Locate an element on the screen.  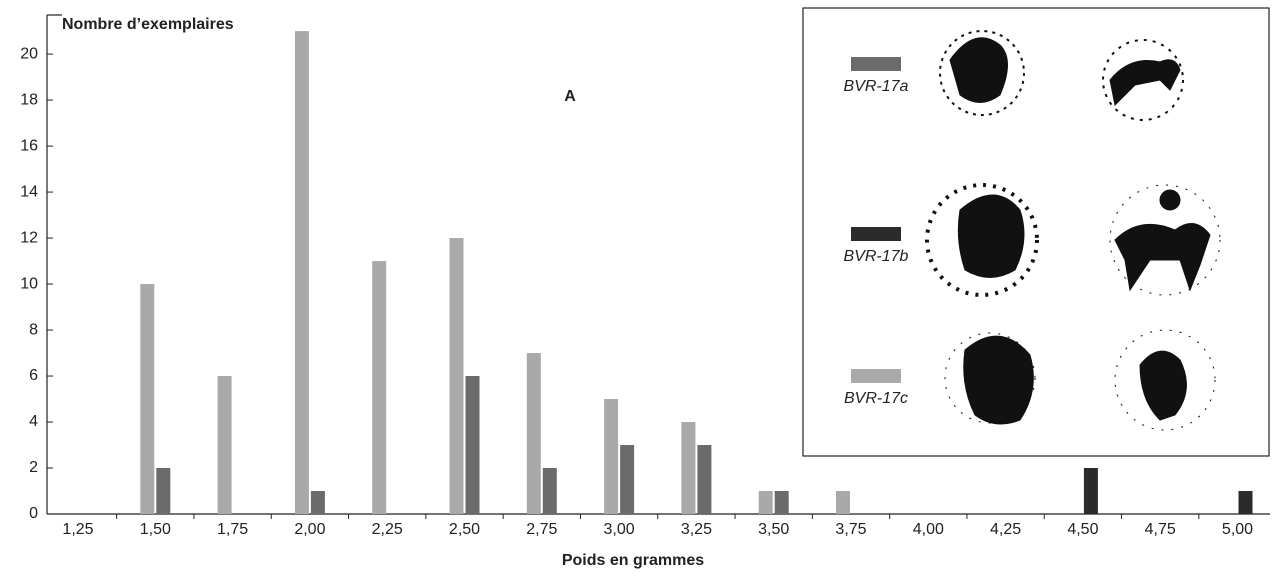
x-tick-label: 4,75 is located at coordinates (1160, 529).